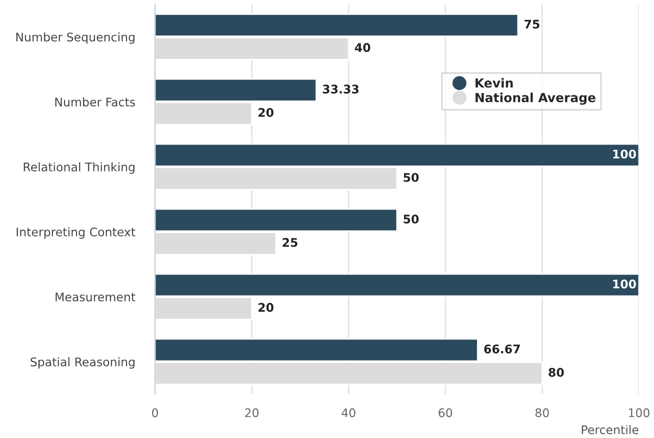 The image size is (654, 438). I want to click on y-tick-label: Number Sequencing, so click(75, 38).